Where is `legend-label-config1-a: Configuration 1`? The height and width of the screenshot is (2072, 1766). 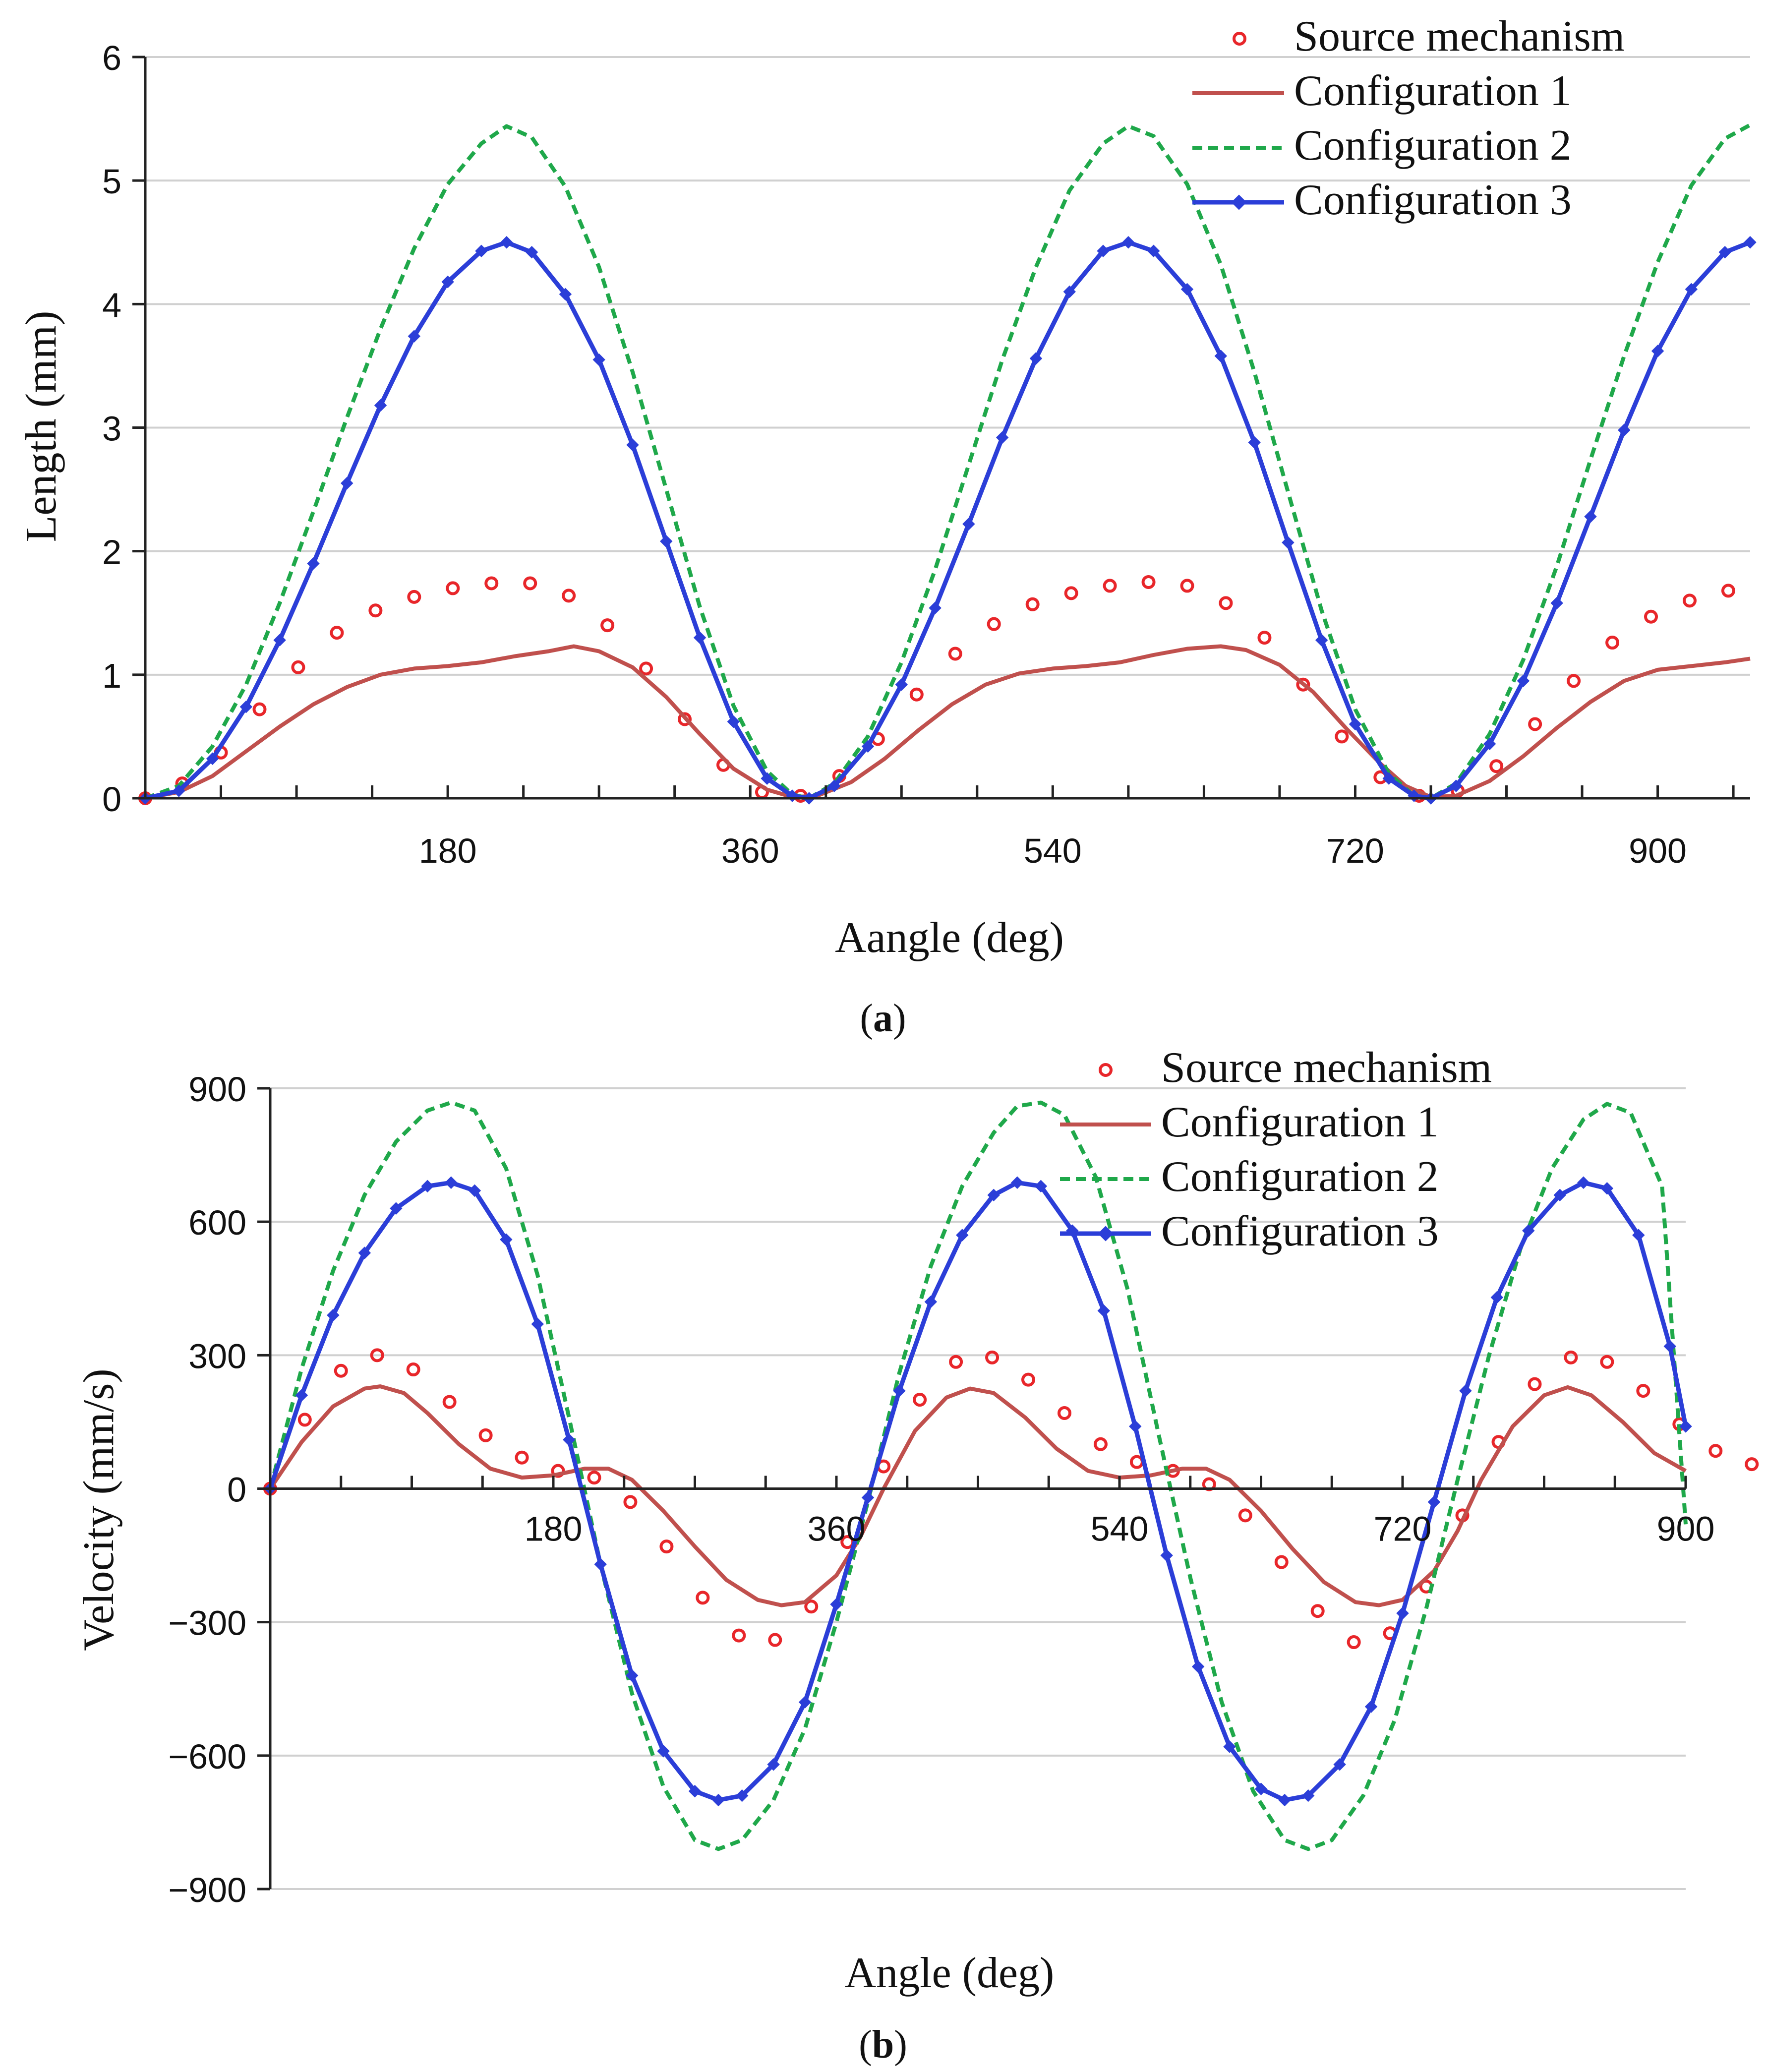 legend-label-config1-a: Configuration 1 is located at coordinates (1433, 91).